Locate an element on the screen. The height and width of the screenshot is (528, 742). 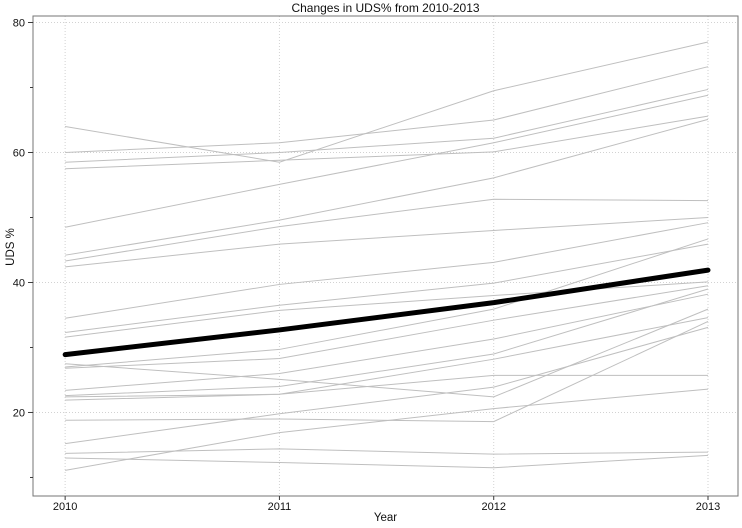
x-tick-label: 2013 is located at coordinates (708, 507).